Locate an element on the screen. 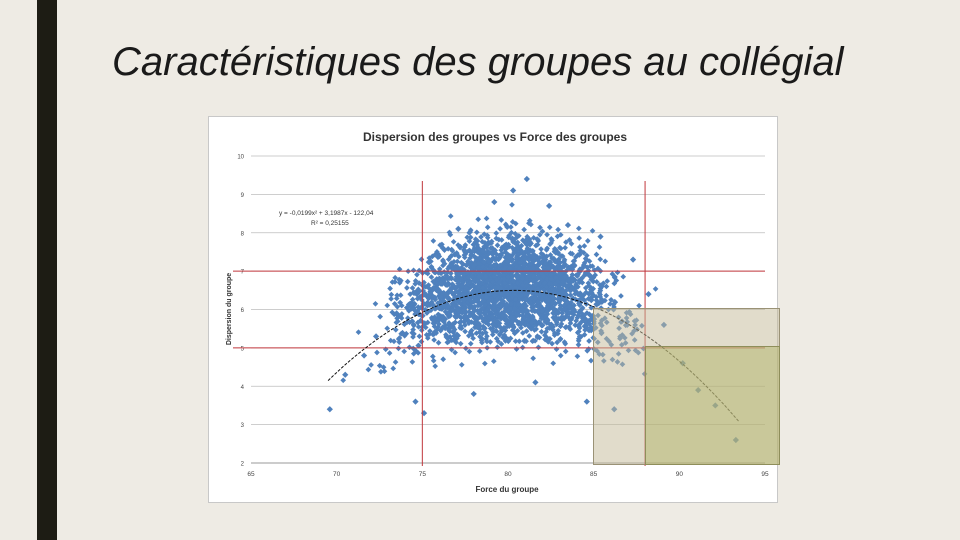 This screenshot has width=960, height=540. accent-bar is located at coordinates (47, 270).